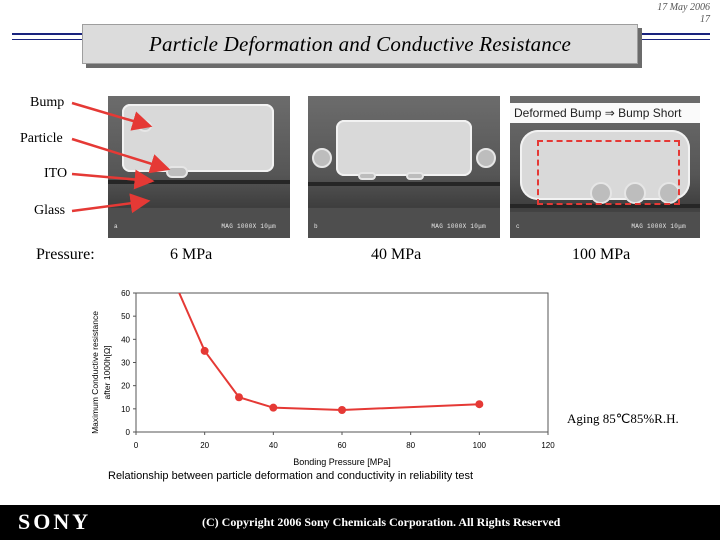 This screenshot has height=540, width=720. I want to click on slide-number: 17, so click(705, 19).